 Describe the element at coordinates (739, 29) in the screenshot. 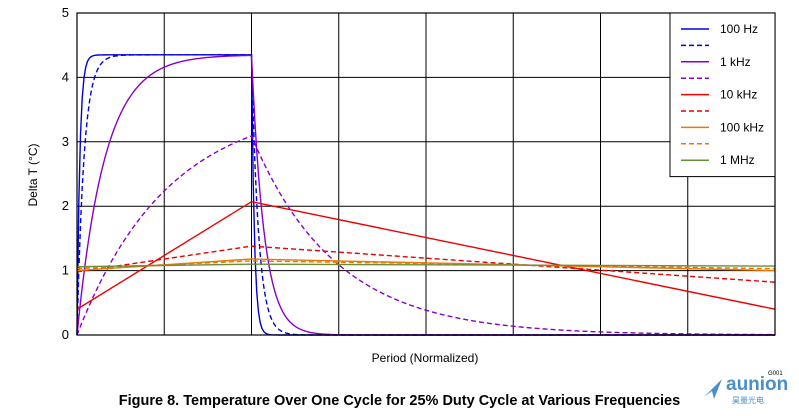

I see `legend-label: 100 Hz` at that location.